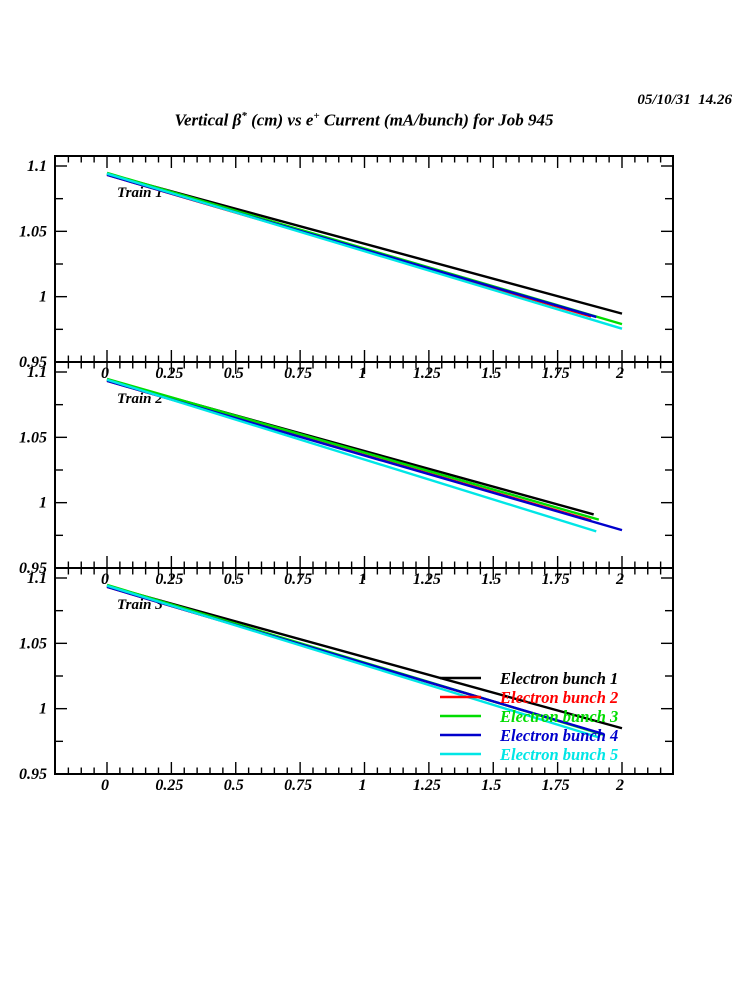  What do you see at coordinates (316, 116) in the screenshot?
I see `title-sup-plus: +` at bounding box center [316, 116].